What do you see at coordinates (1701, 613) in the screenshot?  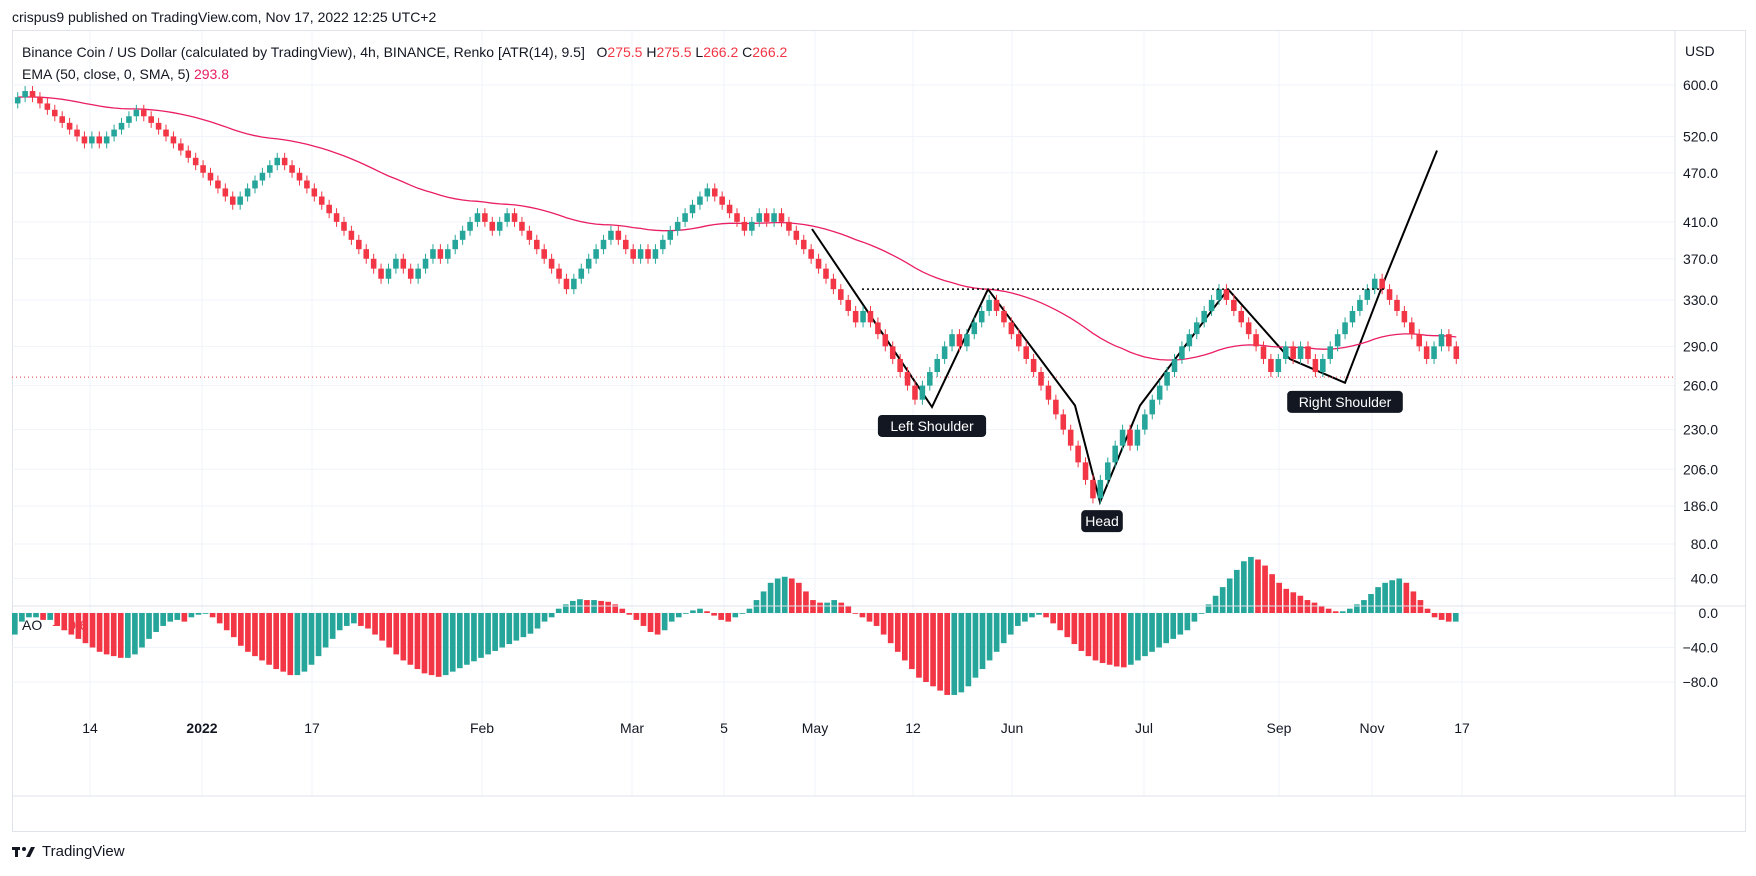 I see `ao-axis: 80.0 40.0 0.0 −40.0 −80.0` at bounding box center [1701, 613].